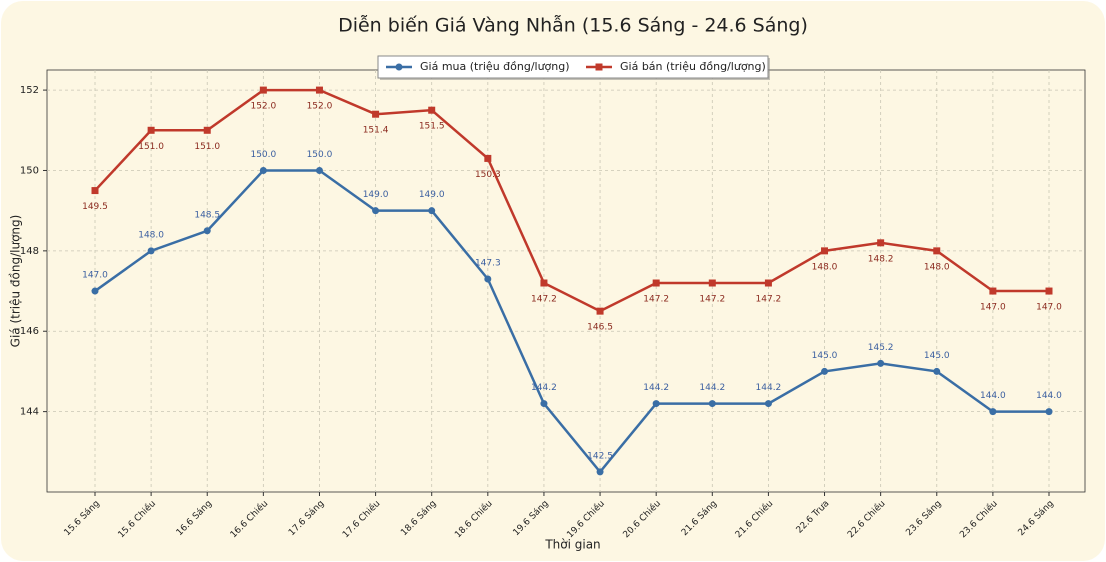  What do you see at coordinates (29, 412) in the screenshot?
I see `y-tick-label: 144` at bounding box center [29, 412].